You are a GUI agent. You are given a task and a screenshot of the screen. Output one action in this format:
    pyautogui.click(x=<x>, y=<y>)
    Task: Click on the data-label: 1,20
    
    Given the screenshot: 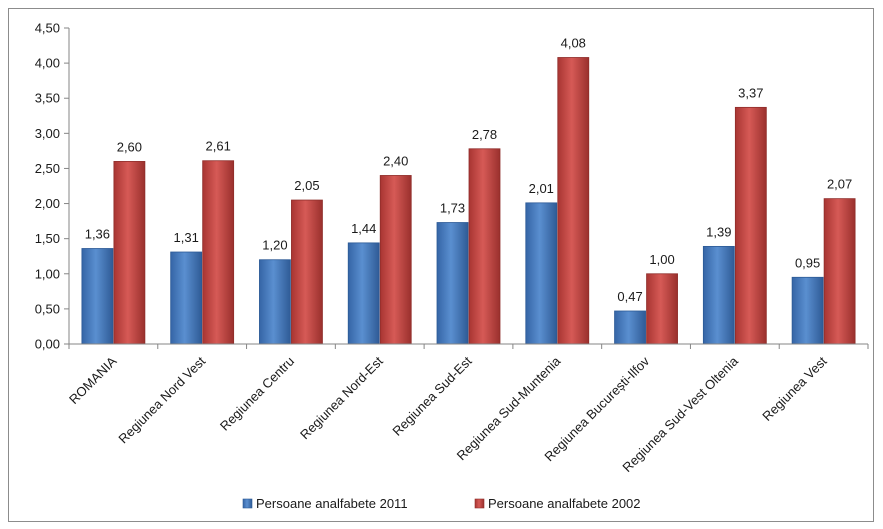 What is the action you would take?
    pyautogui.click(x=274, y=245)
    